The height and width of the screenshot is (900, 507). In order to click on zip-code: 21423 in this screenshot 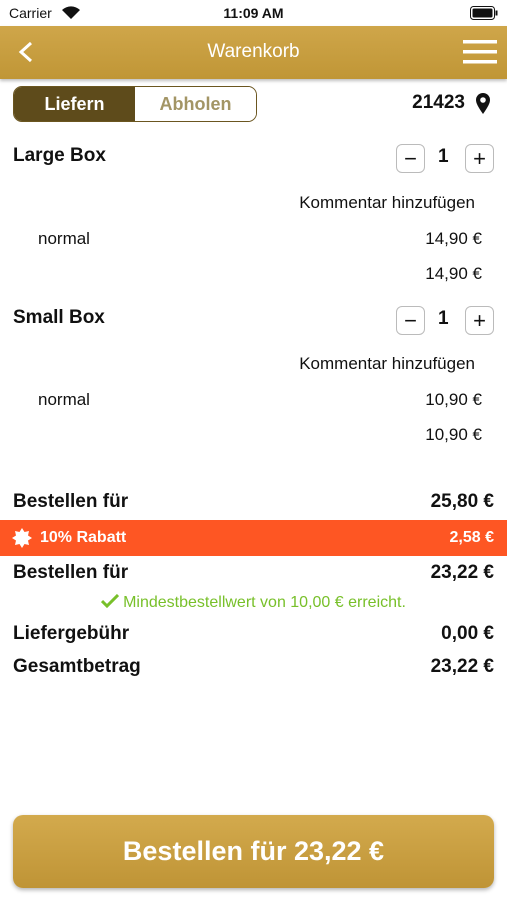, I will do `click(438, 102)`.